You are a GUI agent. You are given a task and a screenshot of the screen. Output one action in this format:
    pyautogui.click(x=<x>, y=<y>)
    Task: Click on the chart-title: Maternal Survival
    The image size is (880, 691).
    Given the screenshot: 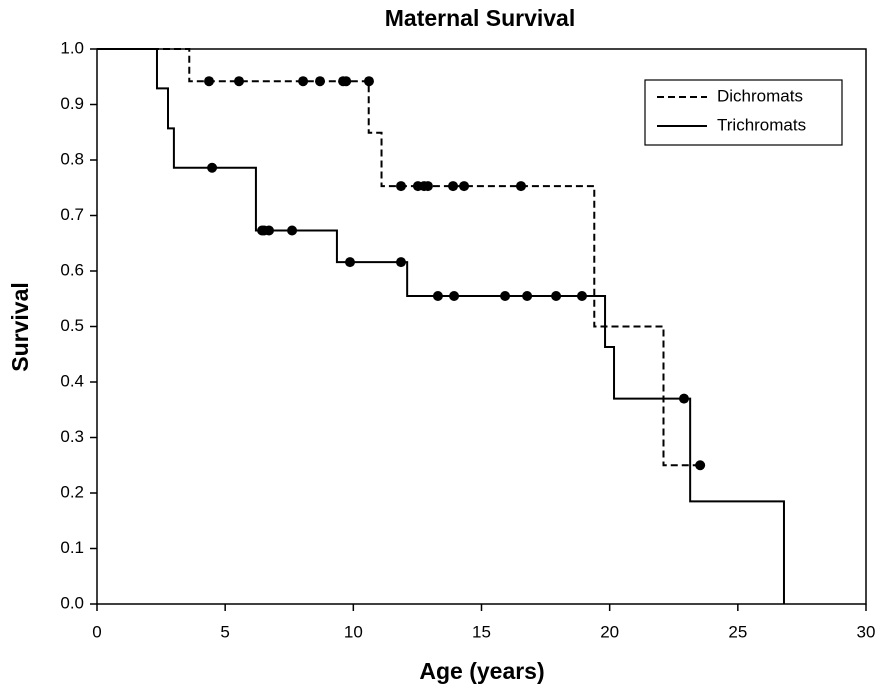 What is the action you would take?
    pyautogui.click(x=480, y=18)
    